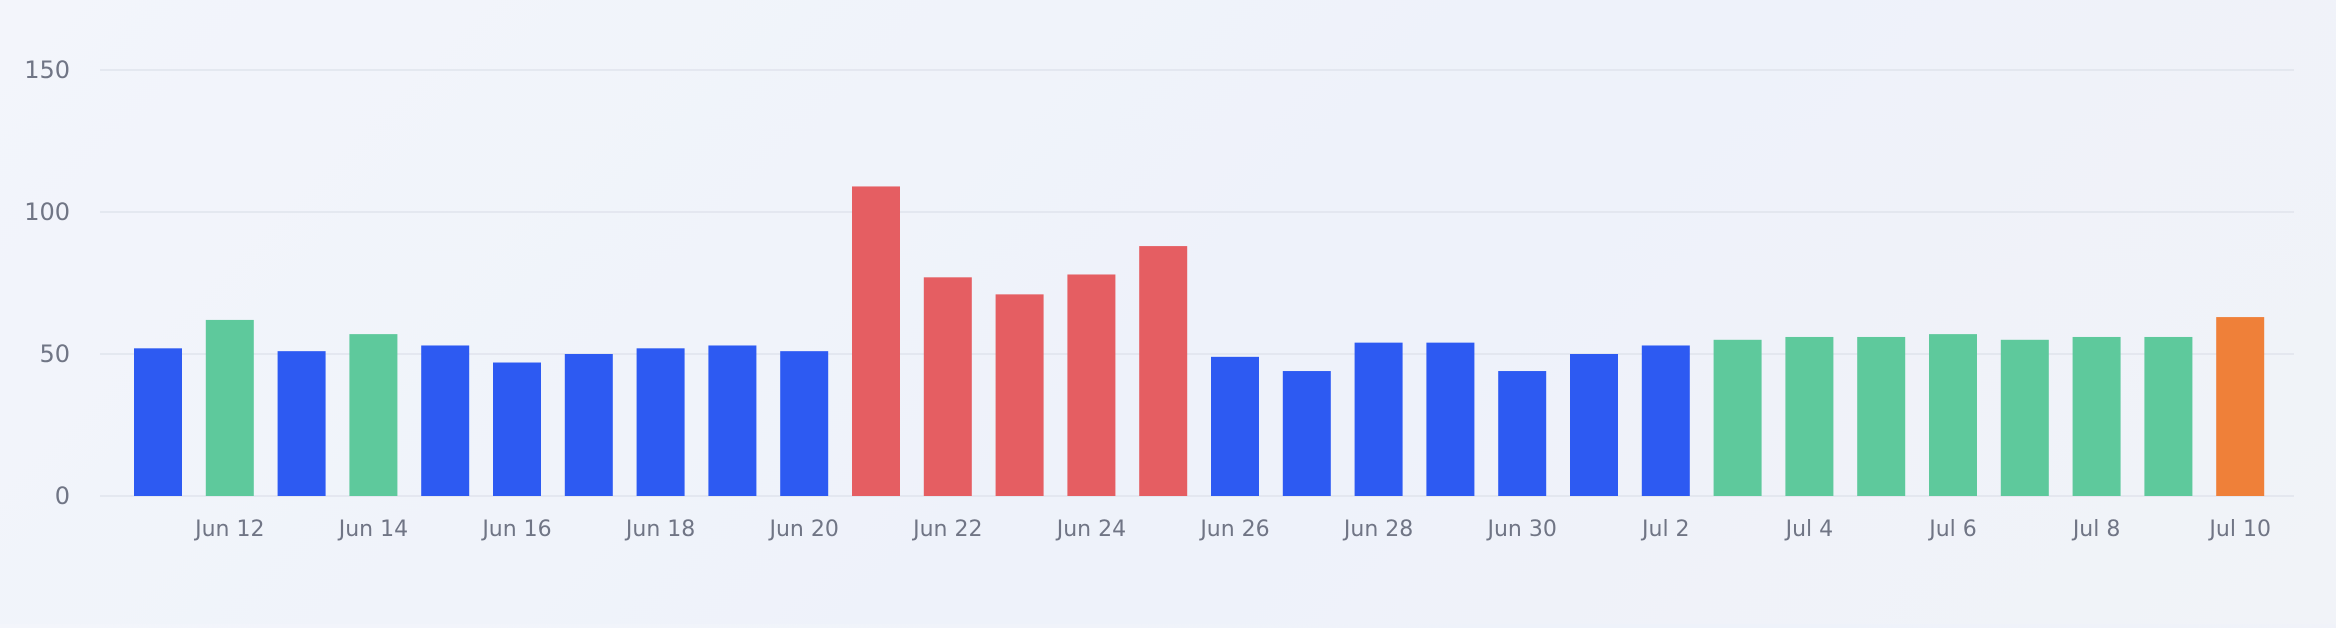  I want to click on x-tick-label: Jul 6, so click(1952, 529).